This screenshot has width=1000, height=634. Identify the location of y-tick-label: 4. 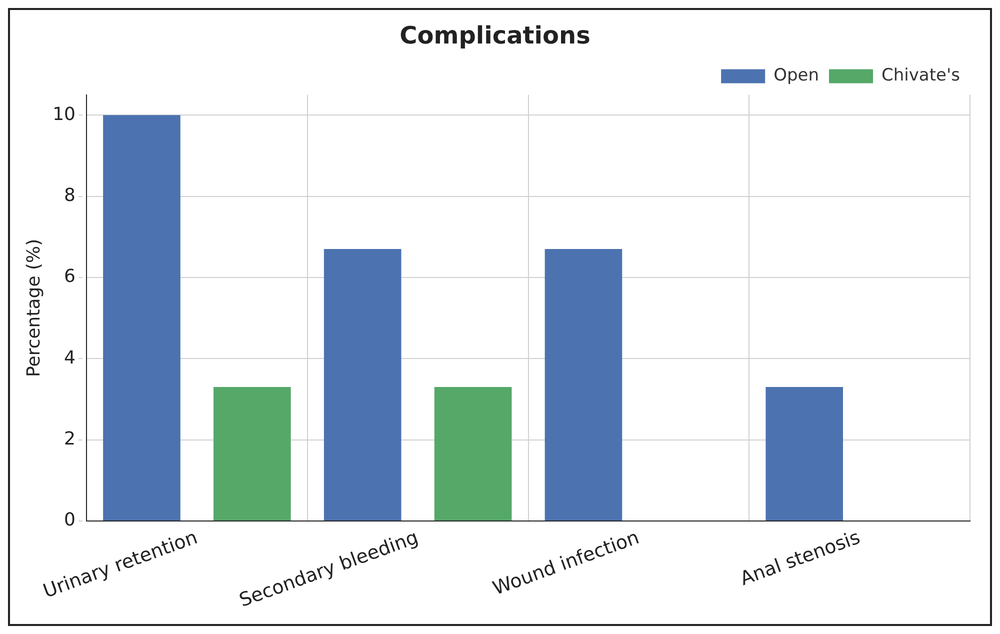
(70, 357).